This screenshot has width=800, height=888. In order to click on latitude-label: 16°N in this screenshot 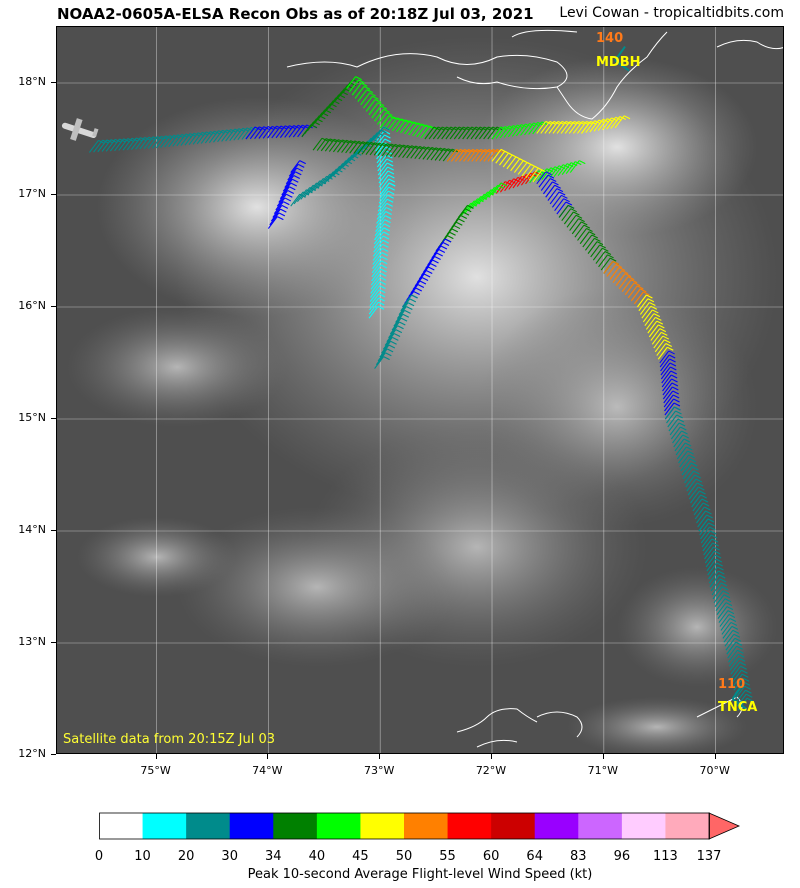, I will do `click(32, 305)`.